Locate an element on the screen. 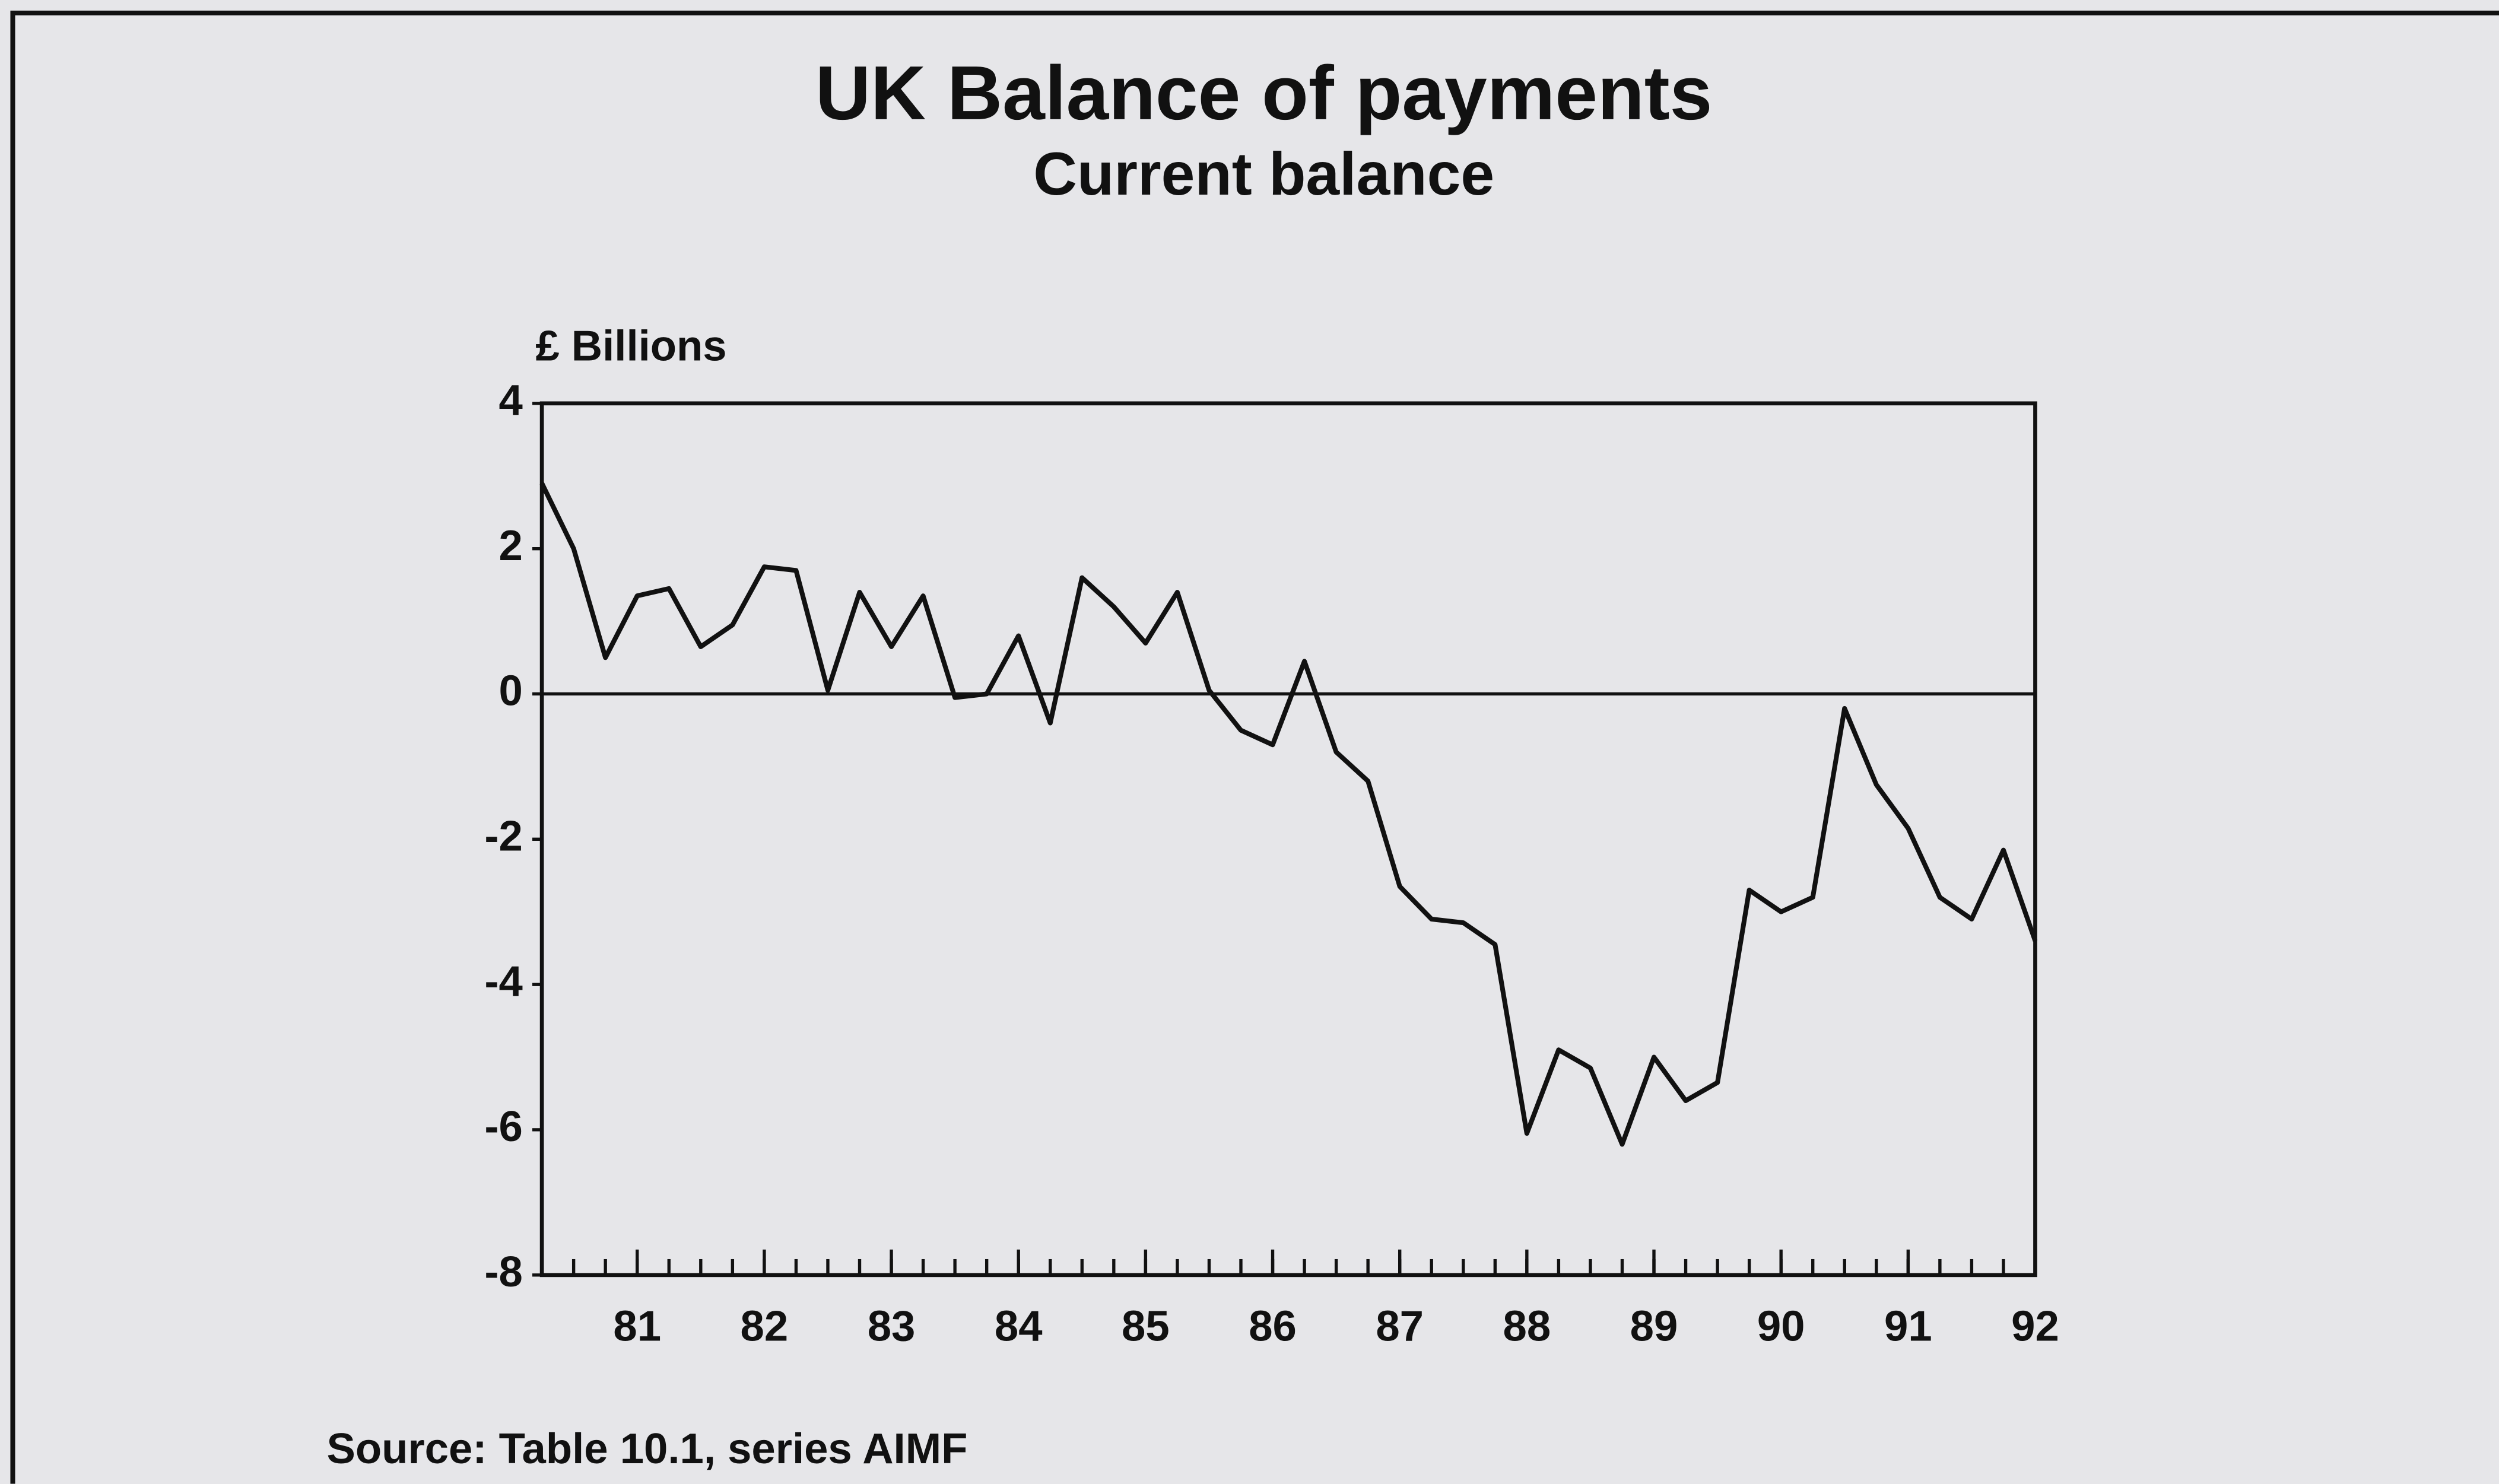 The image size is (2499, 1484). chart-subtitle: Current balance is located at coordinates (1263, 174).